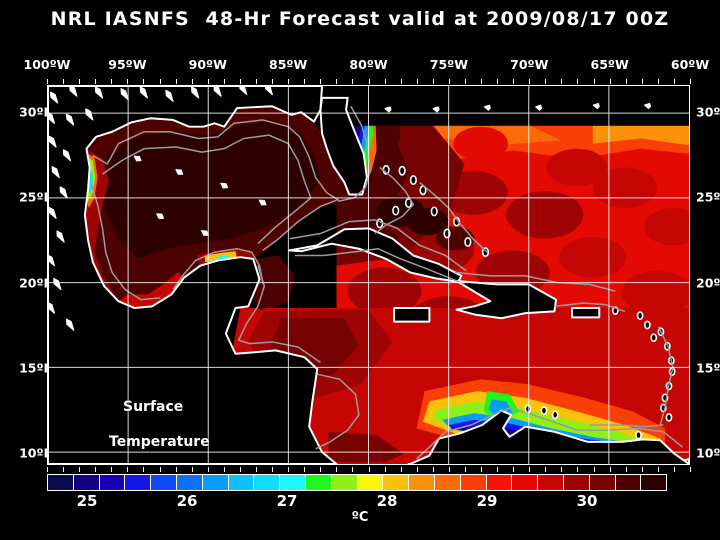  I want to click on colorbar-tick-label: 30, so click(587, 501).